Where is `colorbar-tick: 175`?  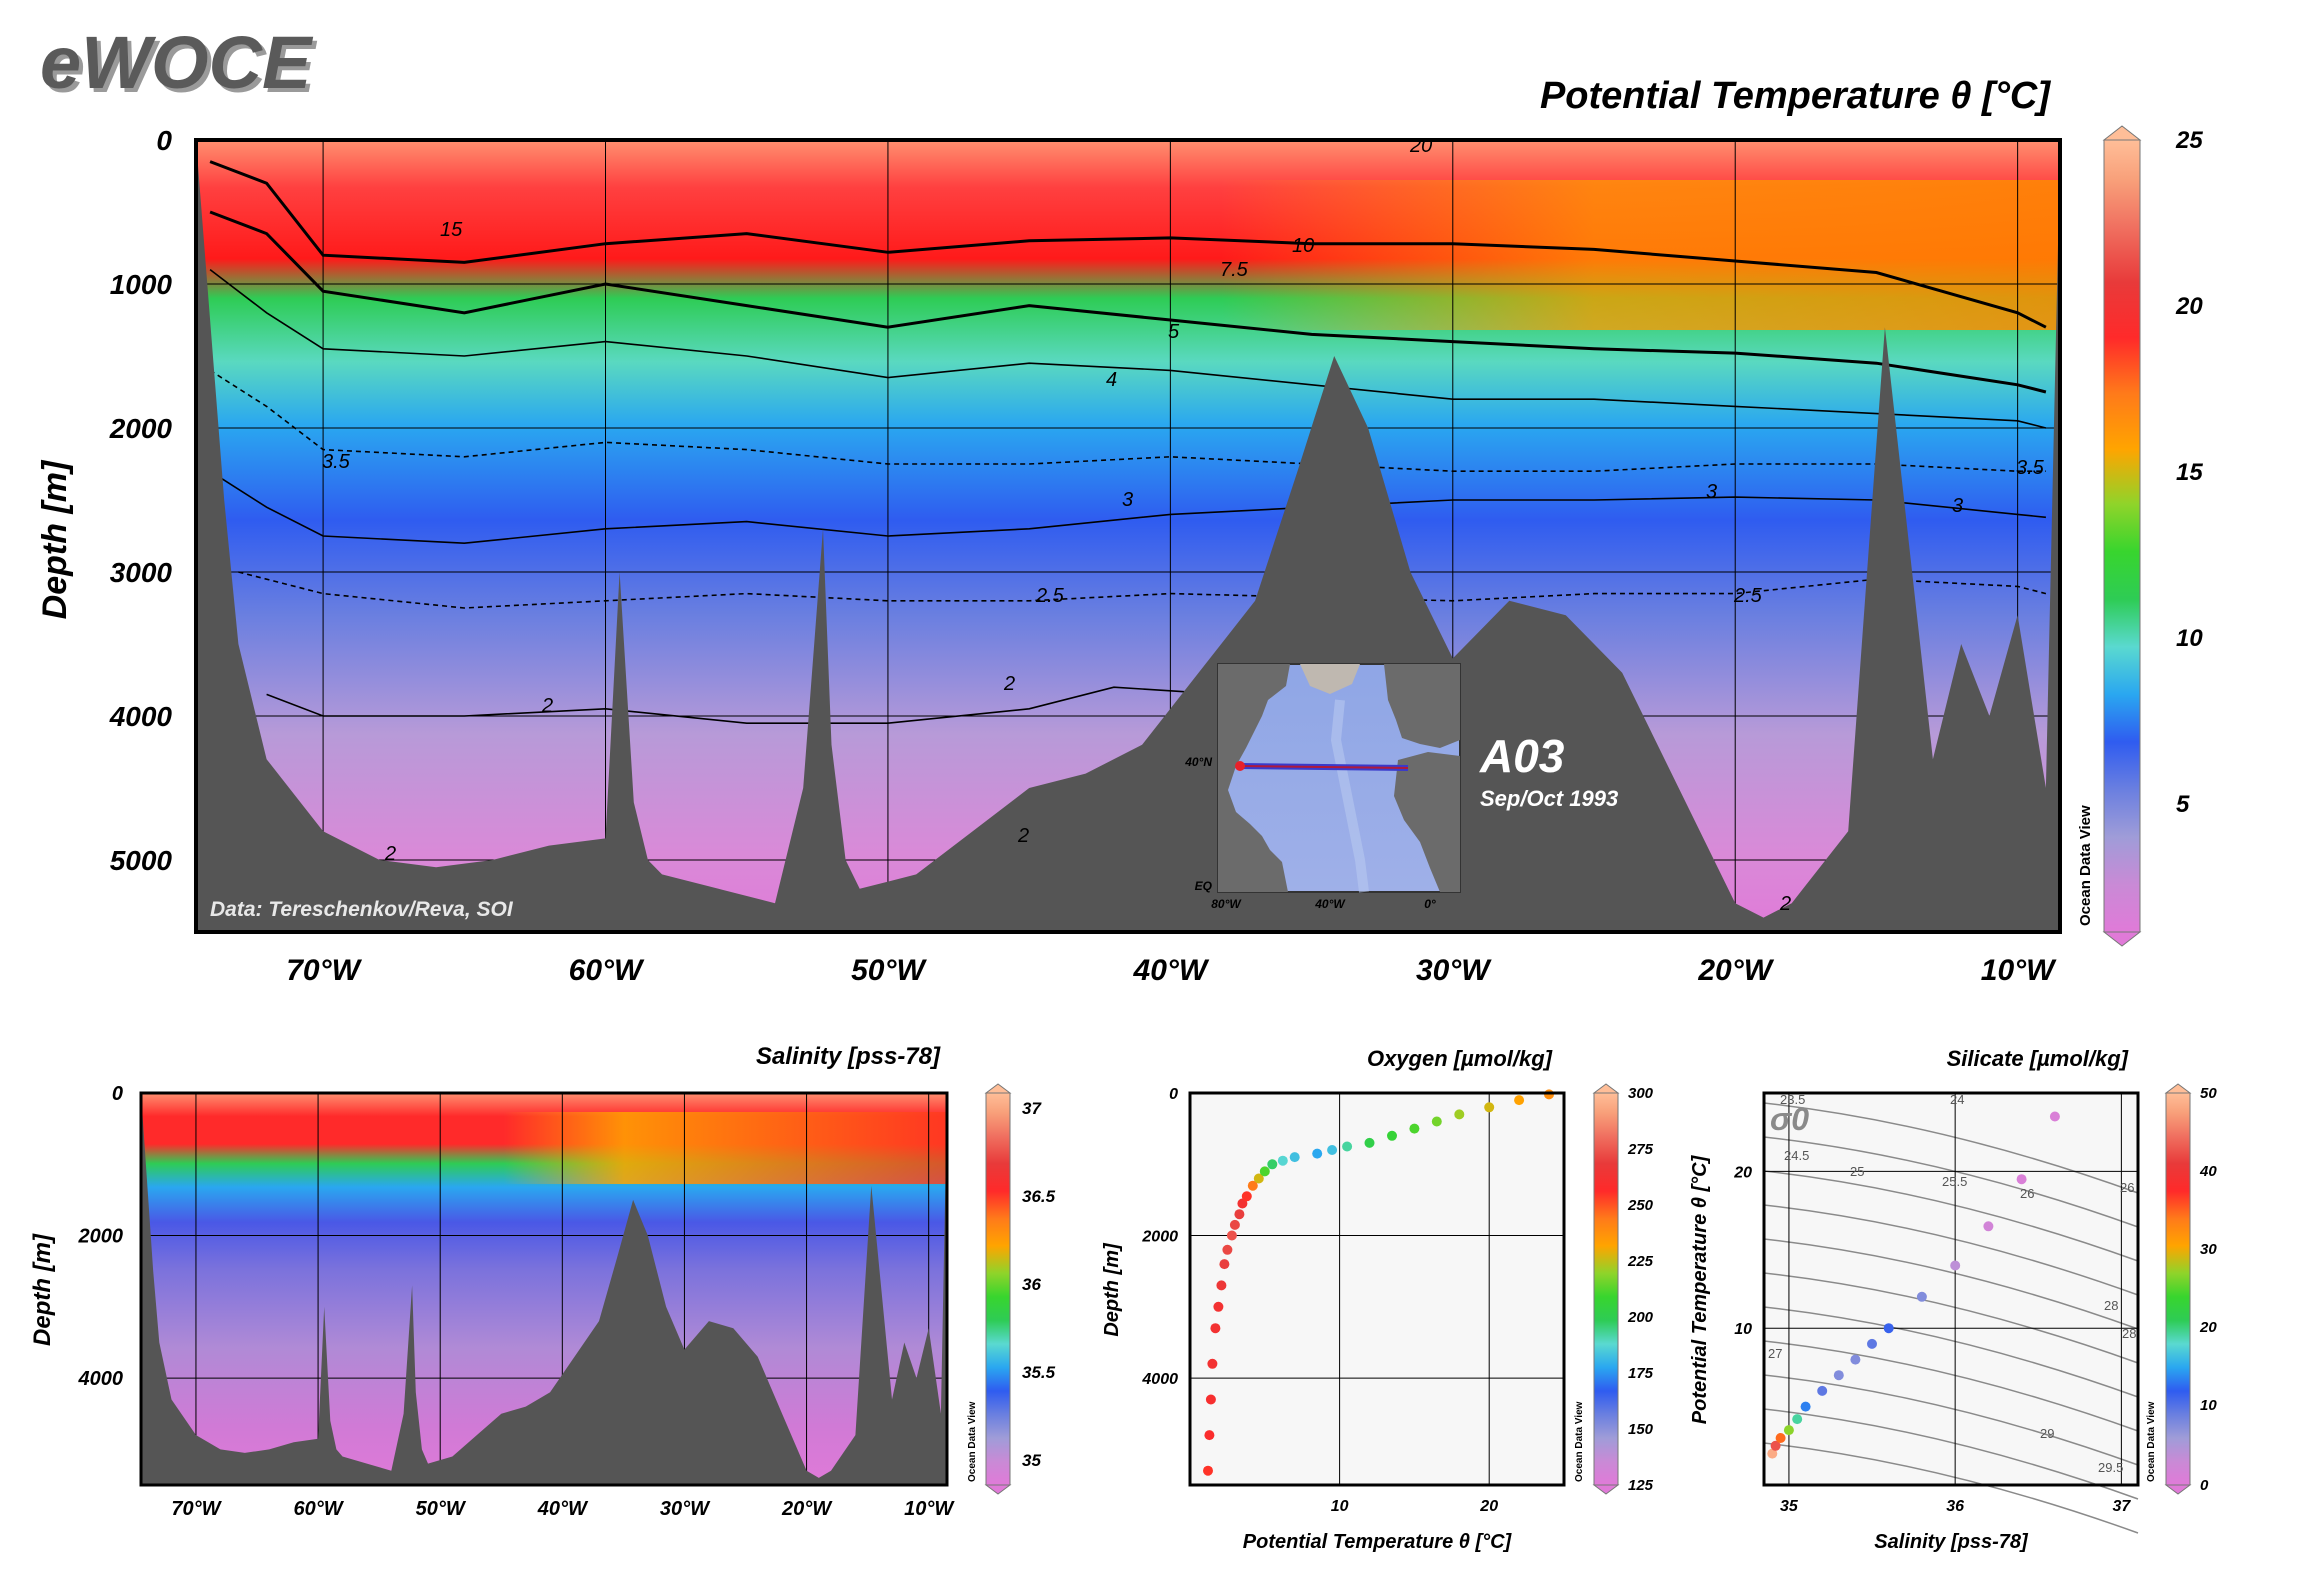
colorbar-tick: 175 is located at coordinates (1641, 1373).